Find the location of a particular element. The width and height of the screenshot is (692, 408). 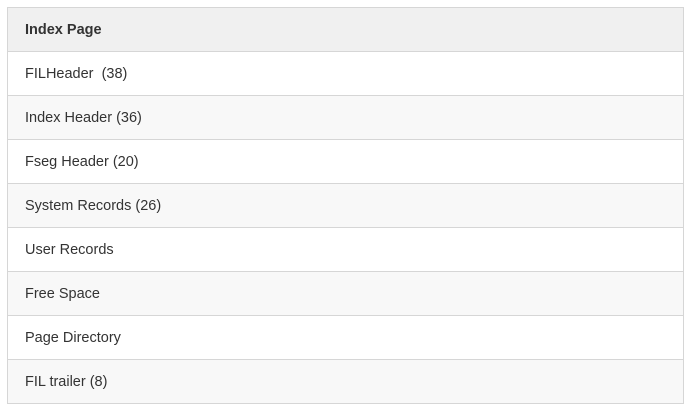

table-cell: Page Directory is located at coordinates (345, 337).